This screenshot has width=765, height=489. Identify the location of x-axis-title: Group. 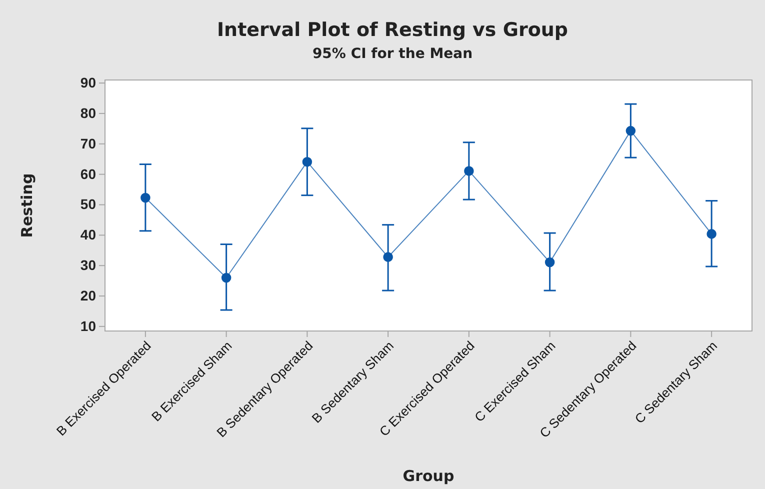
(428, 476).